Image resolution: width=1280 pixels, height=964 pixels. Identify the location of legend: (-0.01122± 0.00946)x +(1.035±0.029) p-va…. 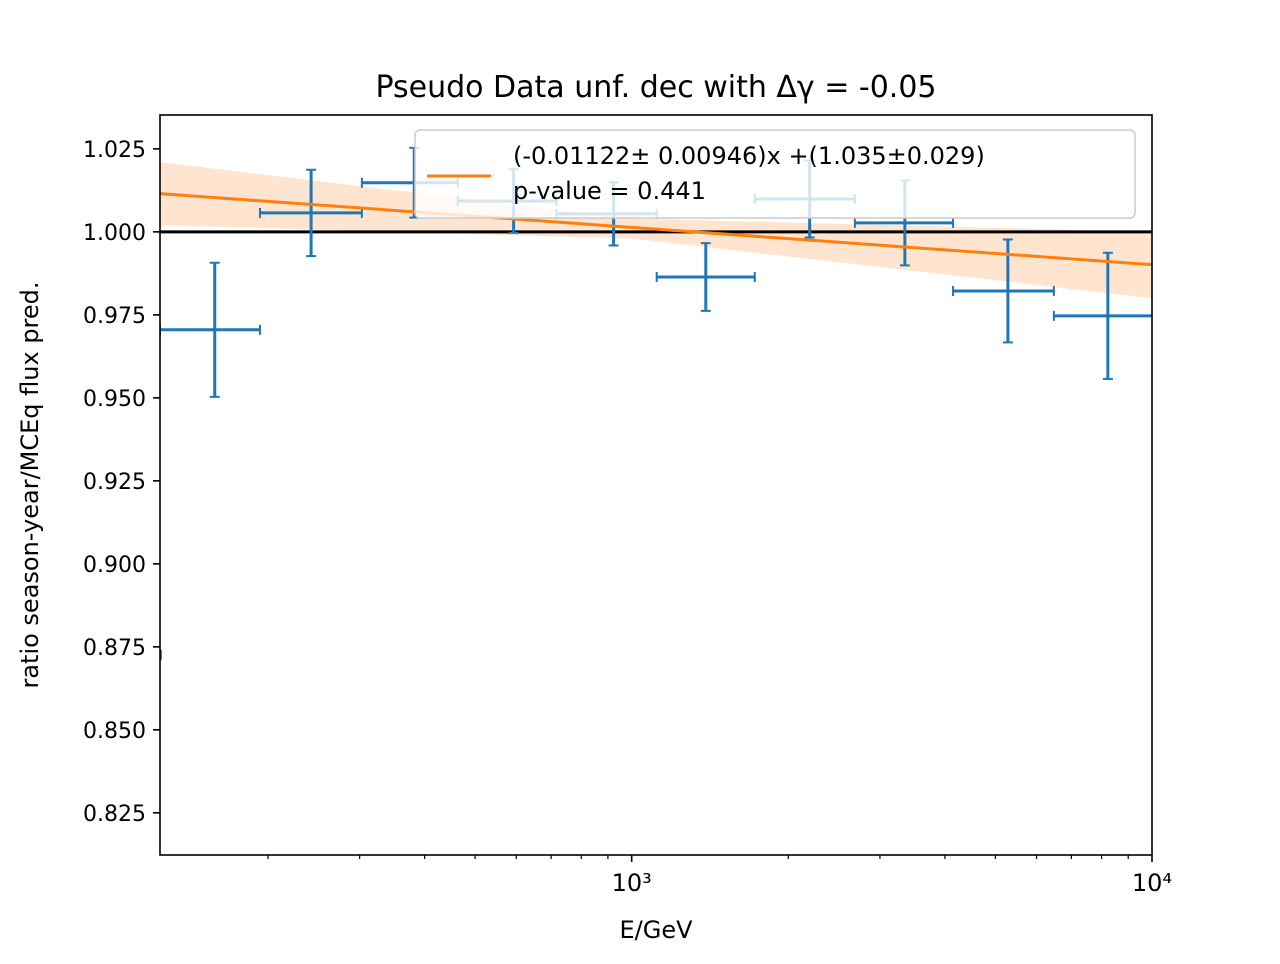
(775, 174).